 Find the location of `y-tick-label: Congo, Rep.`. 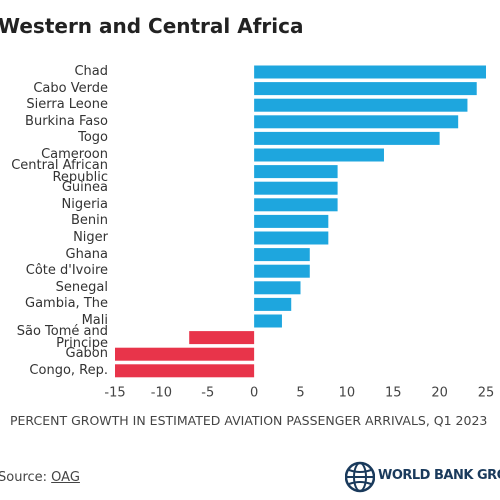

y-tick-label: Congo, Rep. is located at coordinates (68, 370).